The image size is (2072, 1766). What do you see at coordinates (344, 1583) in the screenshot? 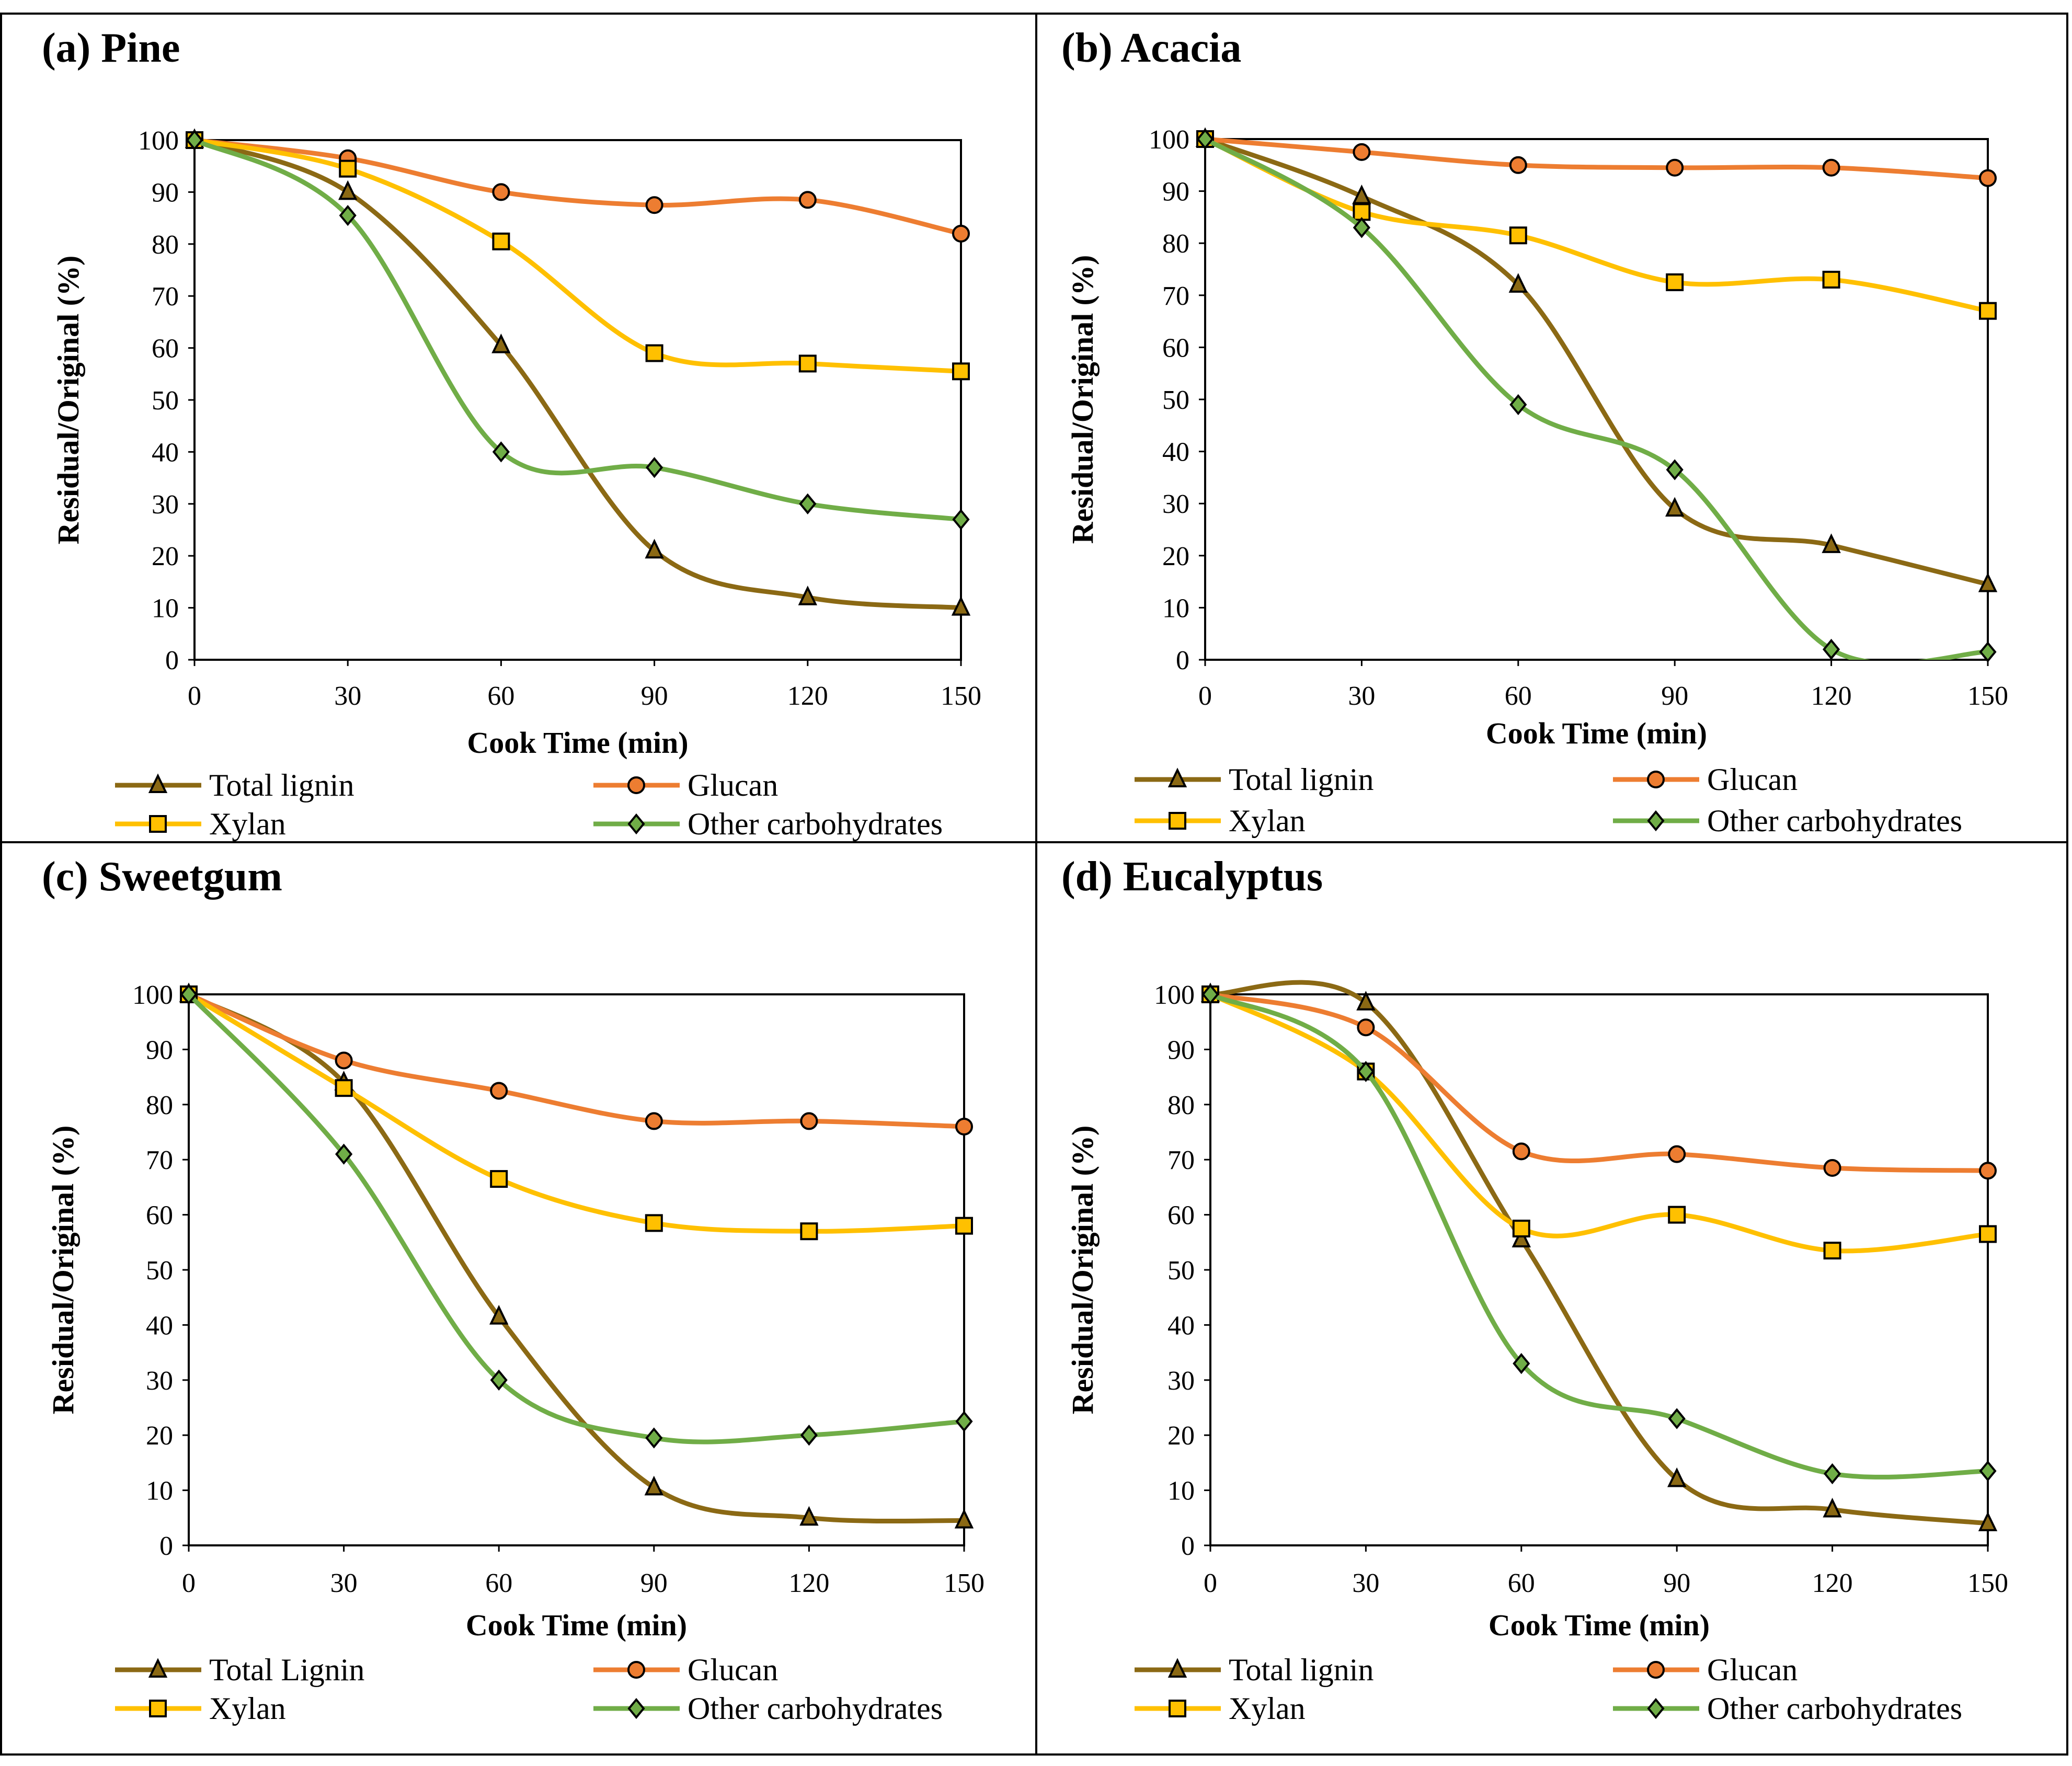
I see `x-tick-label: 30` at bounding box center [344, 1583].